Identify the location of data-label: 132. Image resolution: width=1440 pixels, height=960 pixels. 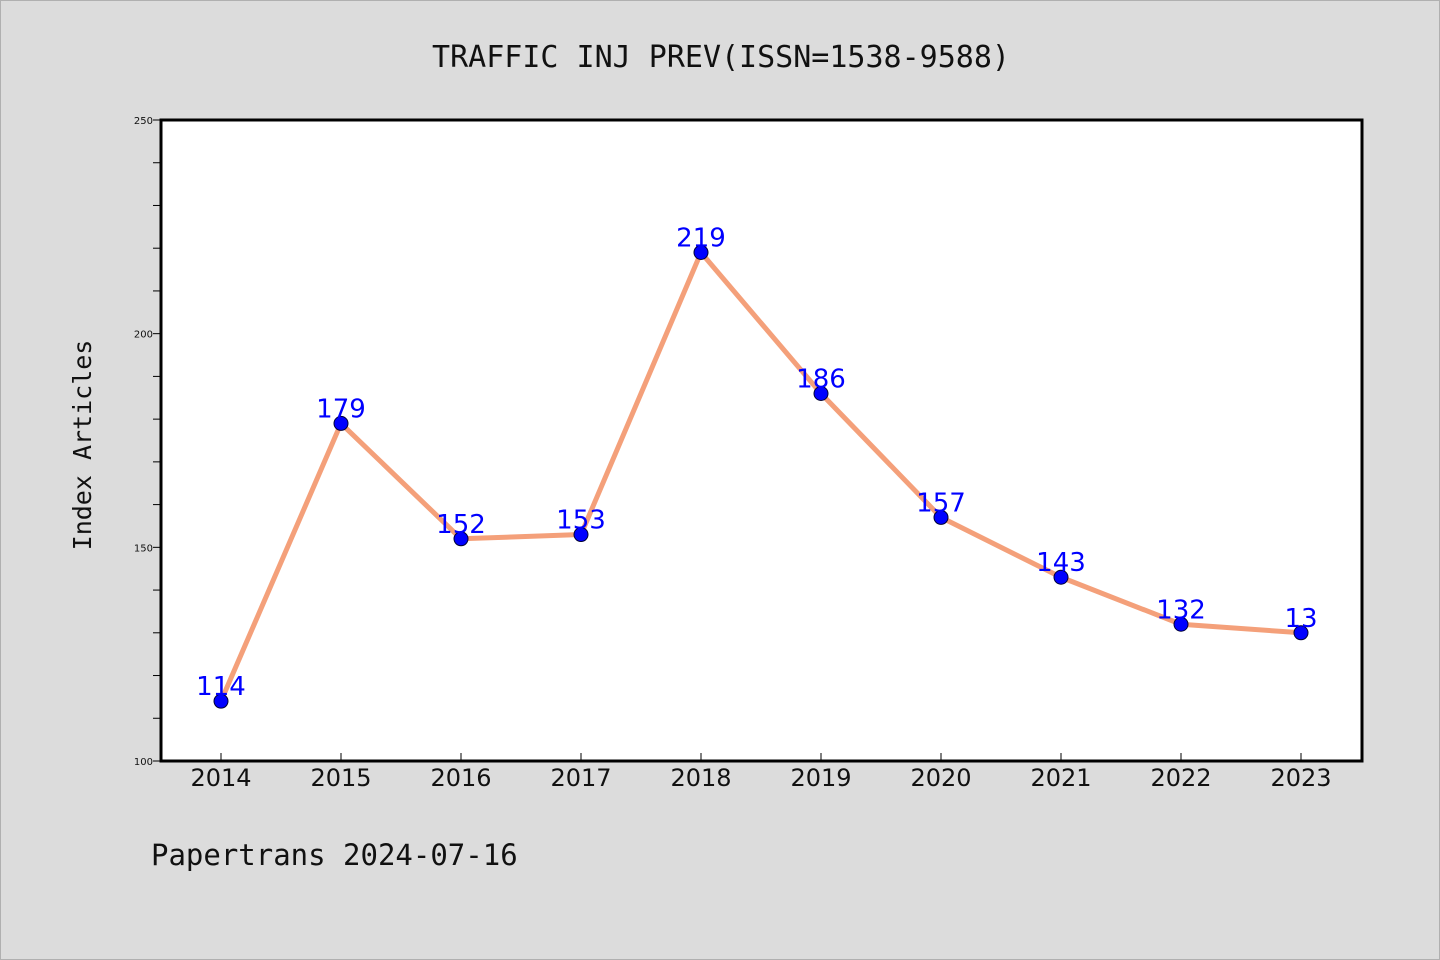
(1181, 610).